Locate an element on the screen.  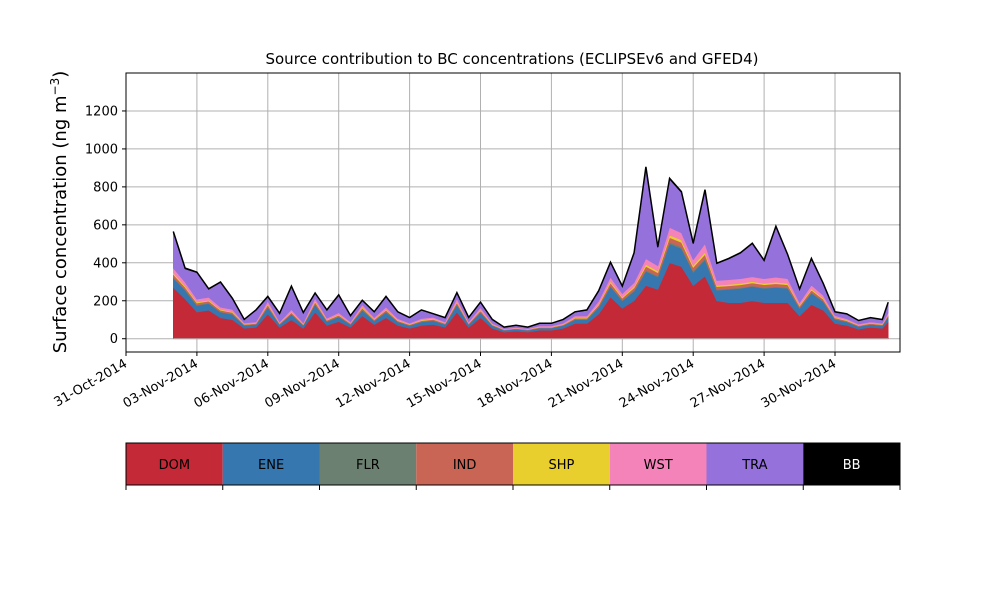
y-axis-label-main: Surface concentration (ng m is located at coordinates (60, 224).